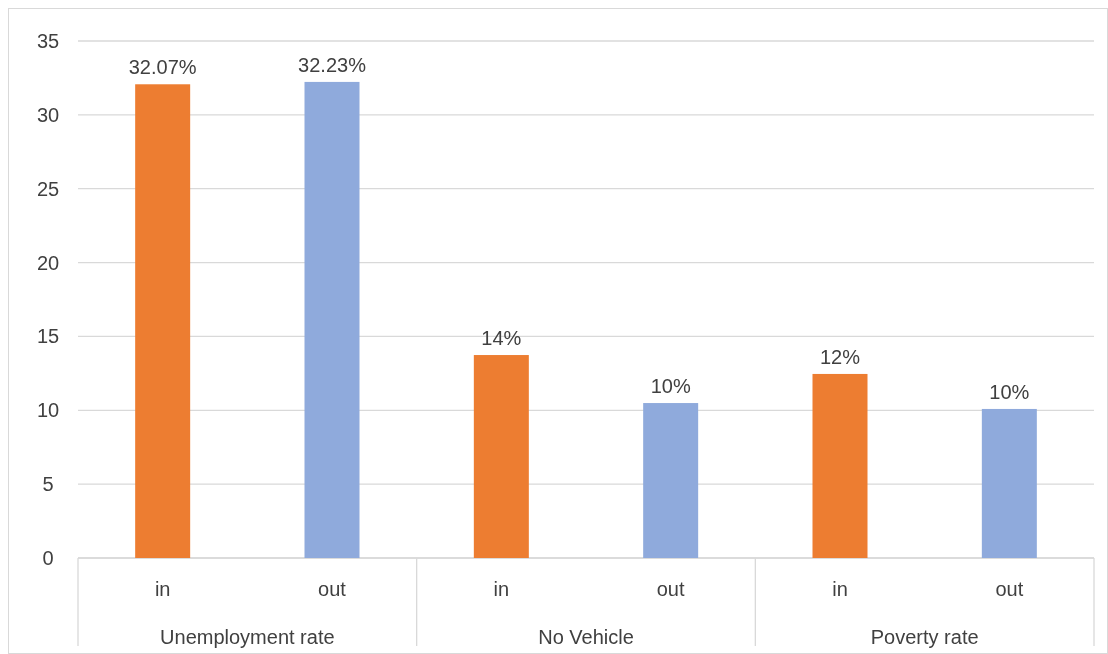  Describe the element at coordinates (840, 356) in the screenshot. I see `data-label: 12%` at that location.